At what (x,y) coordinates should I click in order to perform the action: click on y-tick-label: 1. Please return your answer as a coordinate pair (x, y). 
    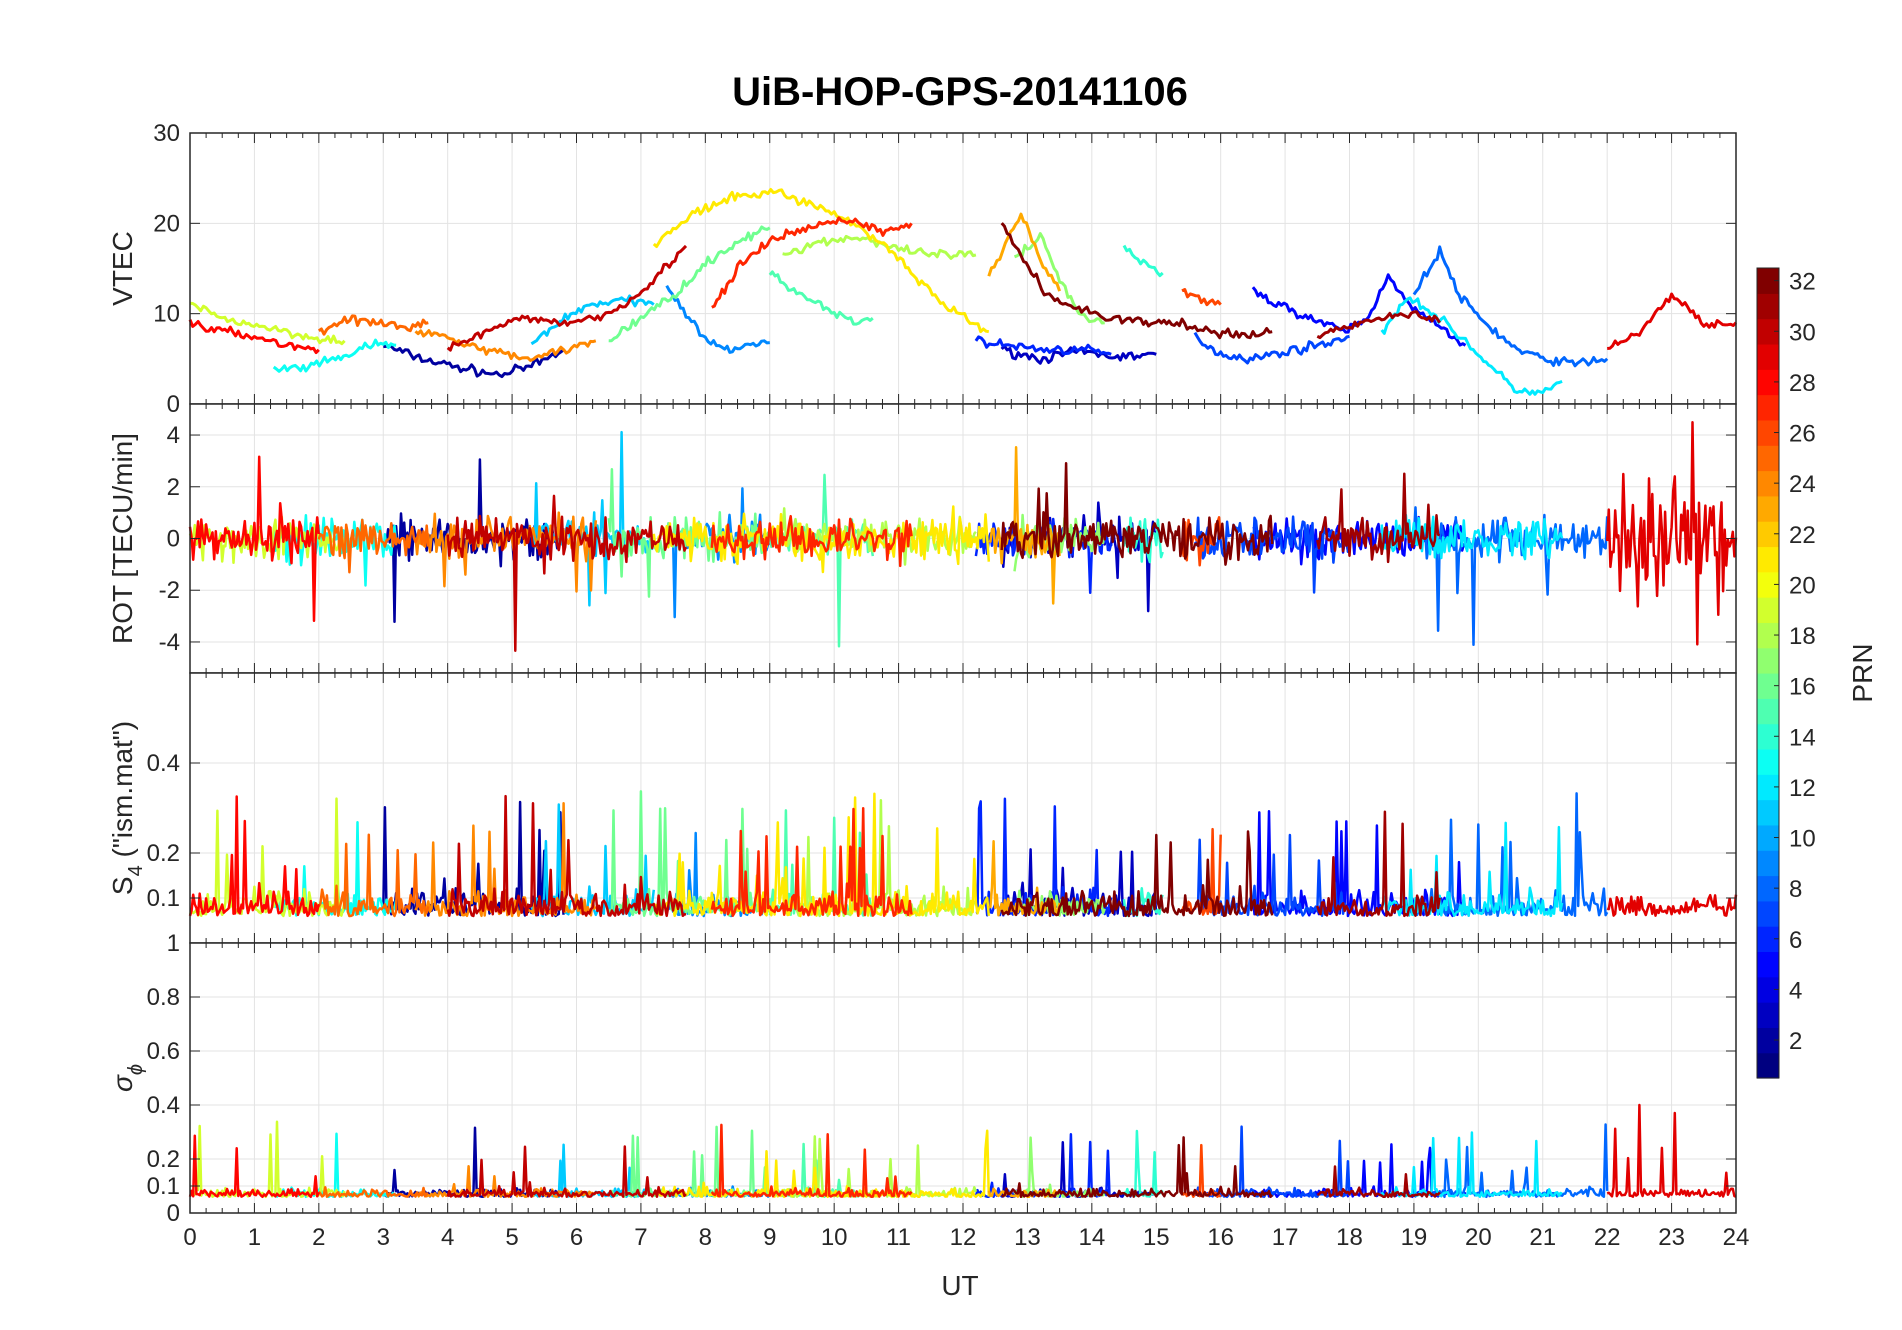
    Looking at the image, I should click on (173, 943).